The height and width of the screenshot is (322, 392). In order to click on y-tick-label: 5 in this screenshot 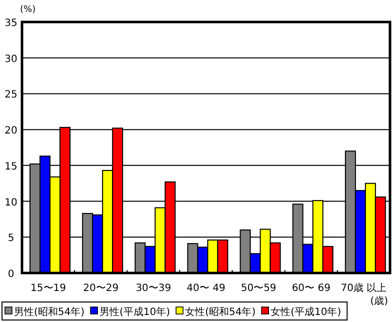, I will do `click(11, 238)`.